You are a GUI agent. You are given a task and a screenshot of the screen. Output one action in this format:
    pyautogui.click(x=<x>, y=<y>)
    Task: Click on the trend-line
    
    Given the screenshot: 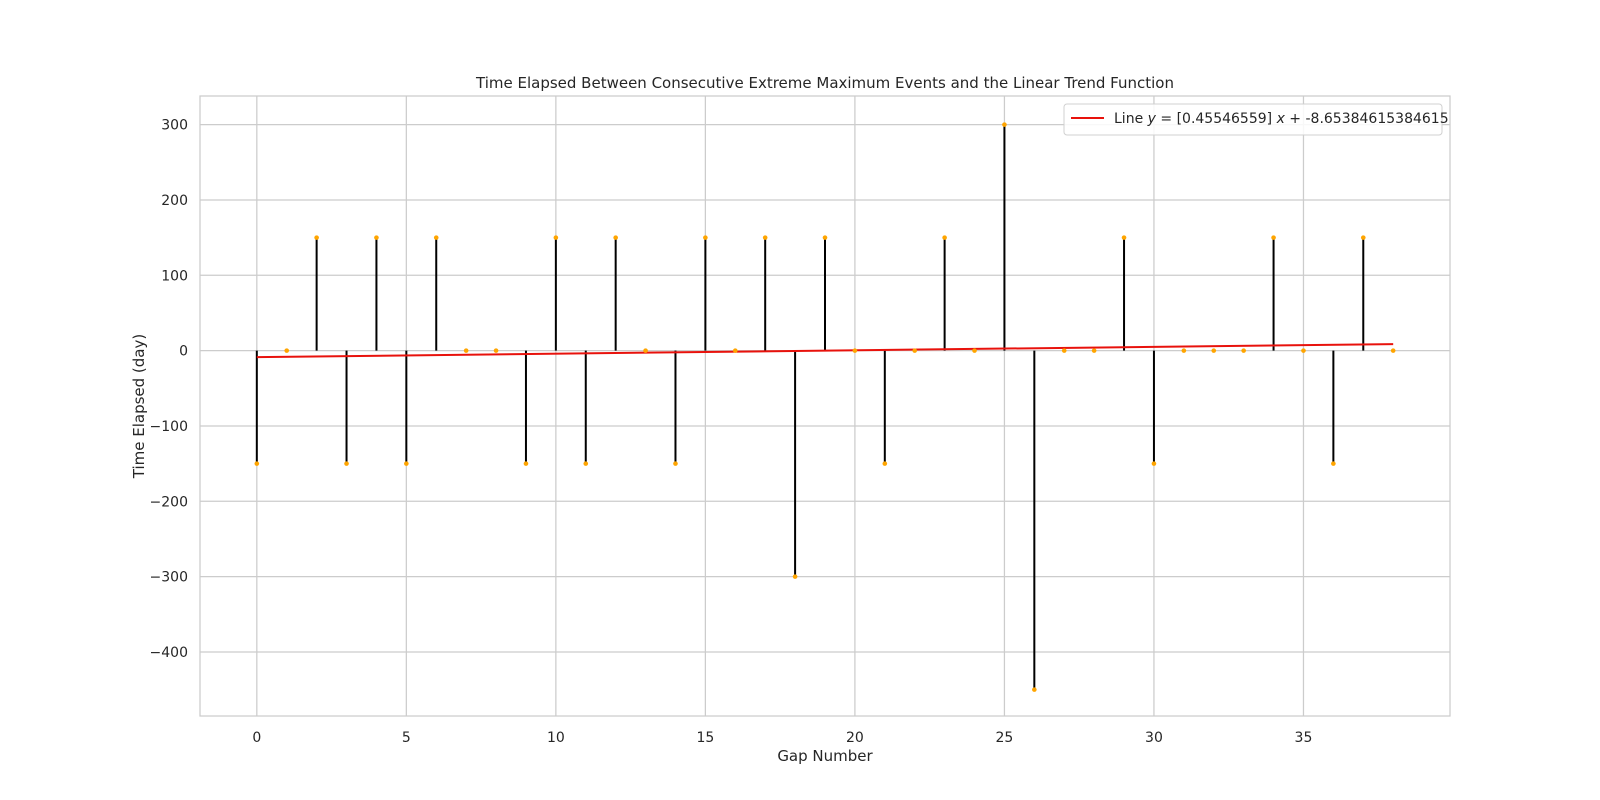 What is the action you would take?
    pyautogui.click(x=825, y=351)
    